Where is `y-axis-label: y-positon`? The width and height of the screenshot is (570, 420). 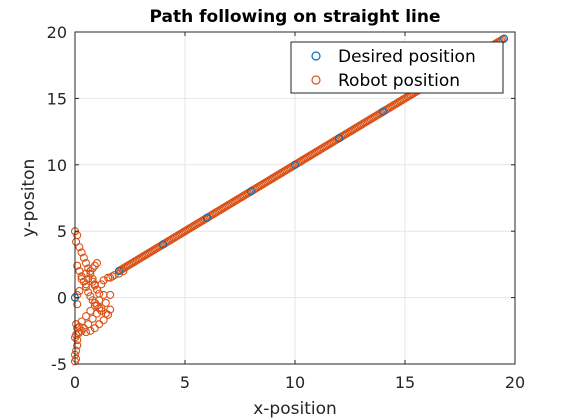
y-axis-label: y-positon is located at coordinates (29, 198).